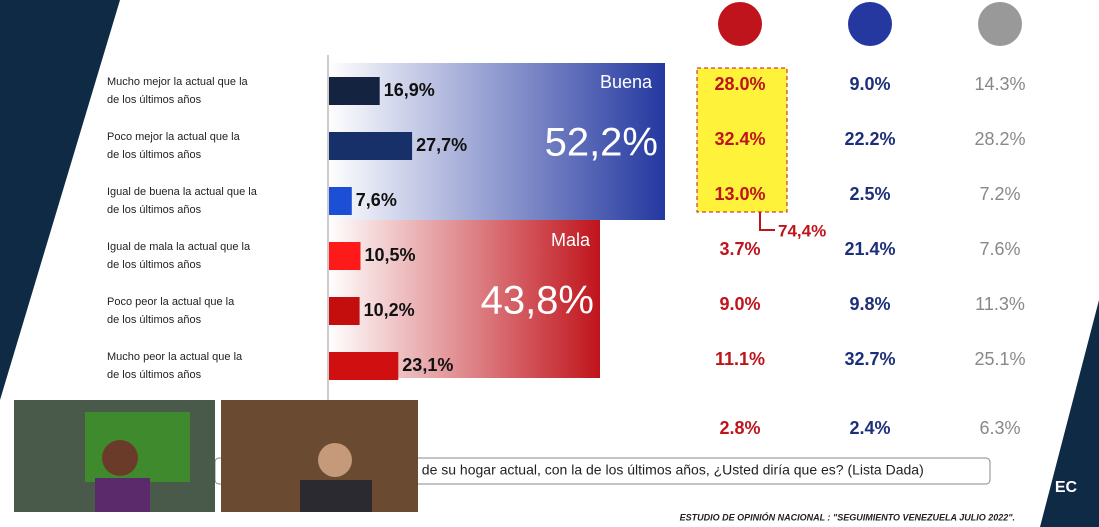 The image size is (1099, 527). What do you see at coordinates (802, 230) in the screenshot?
I see `highlight-total: 74,4%` at bounding box center [802, 230].